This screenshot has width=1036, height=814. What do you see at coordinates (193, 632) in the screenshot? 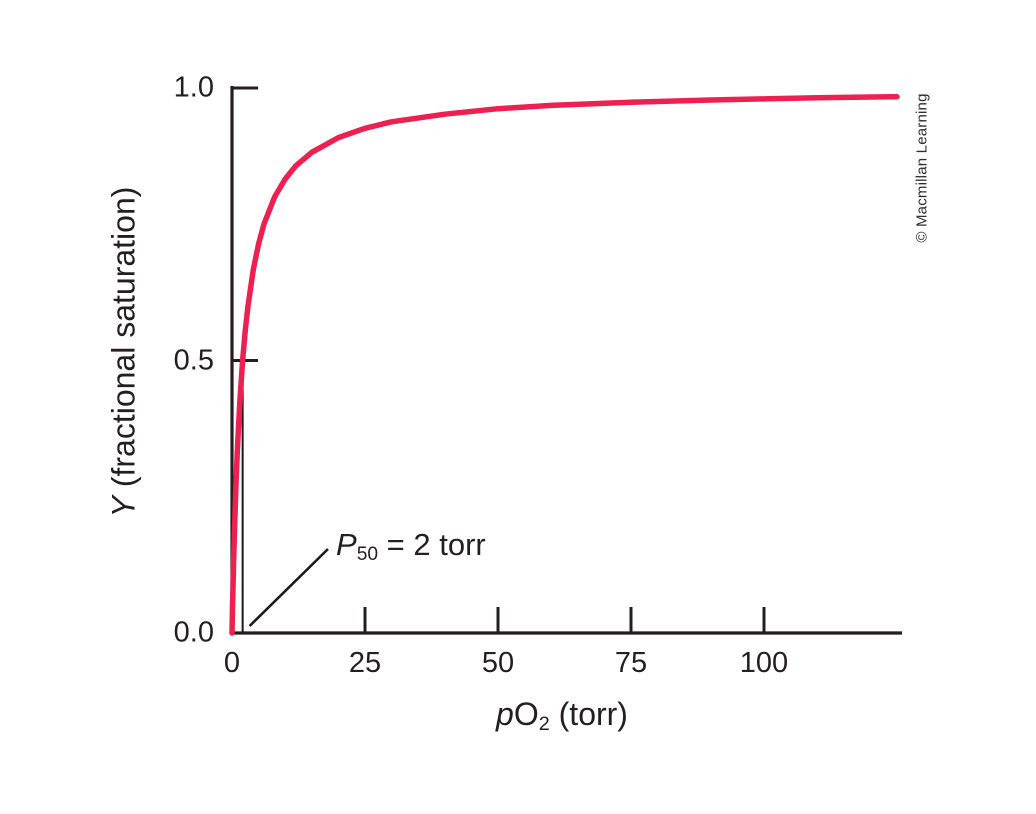
I see `y-tick-label: 0.0` at bounding box center [193, 632].